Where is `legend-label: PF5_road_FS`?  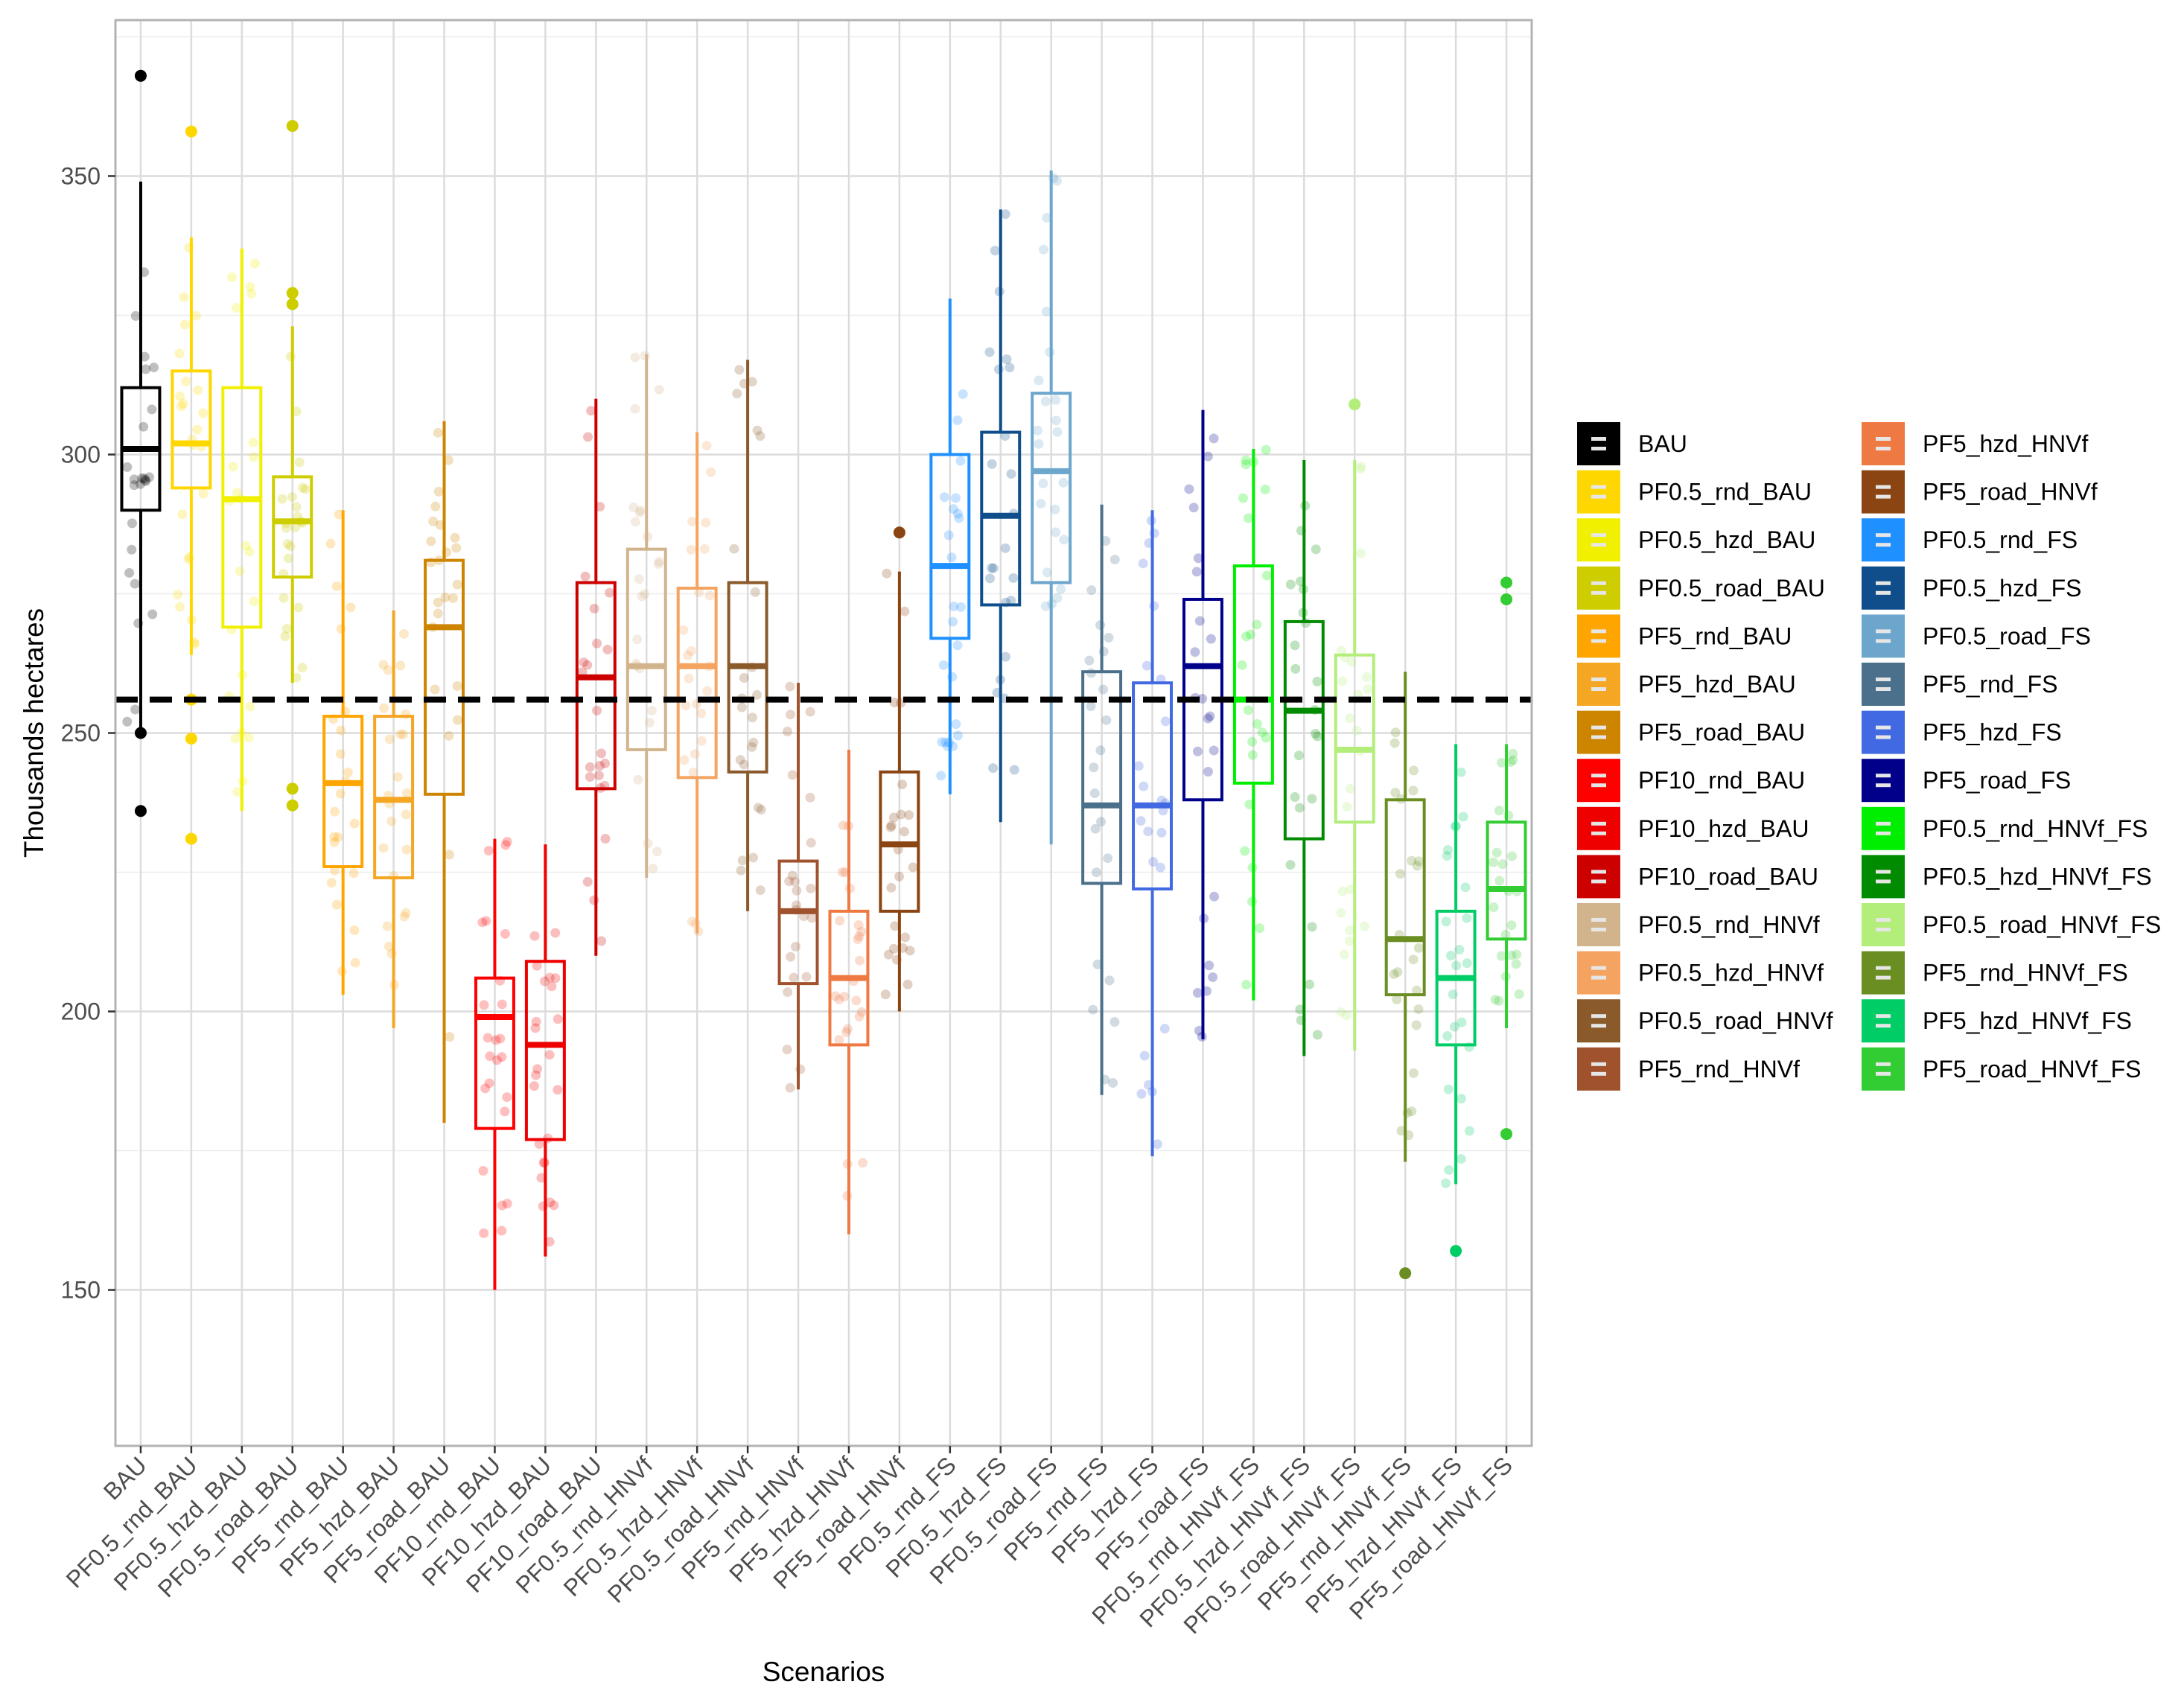
legend-label: PF5_road_FS is located at coordinates (1997, 780).